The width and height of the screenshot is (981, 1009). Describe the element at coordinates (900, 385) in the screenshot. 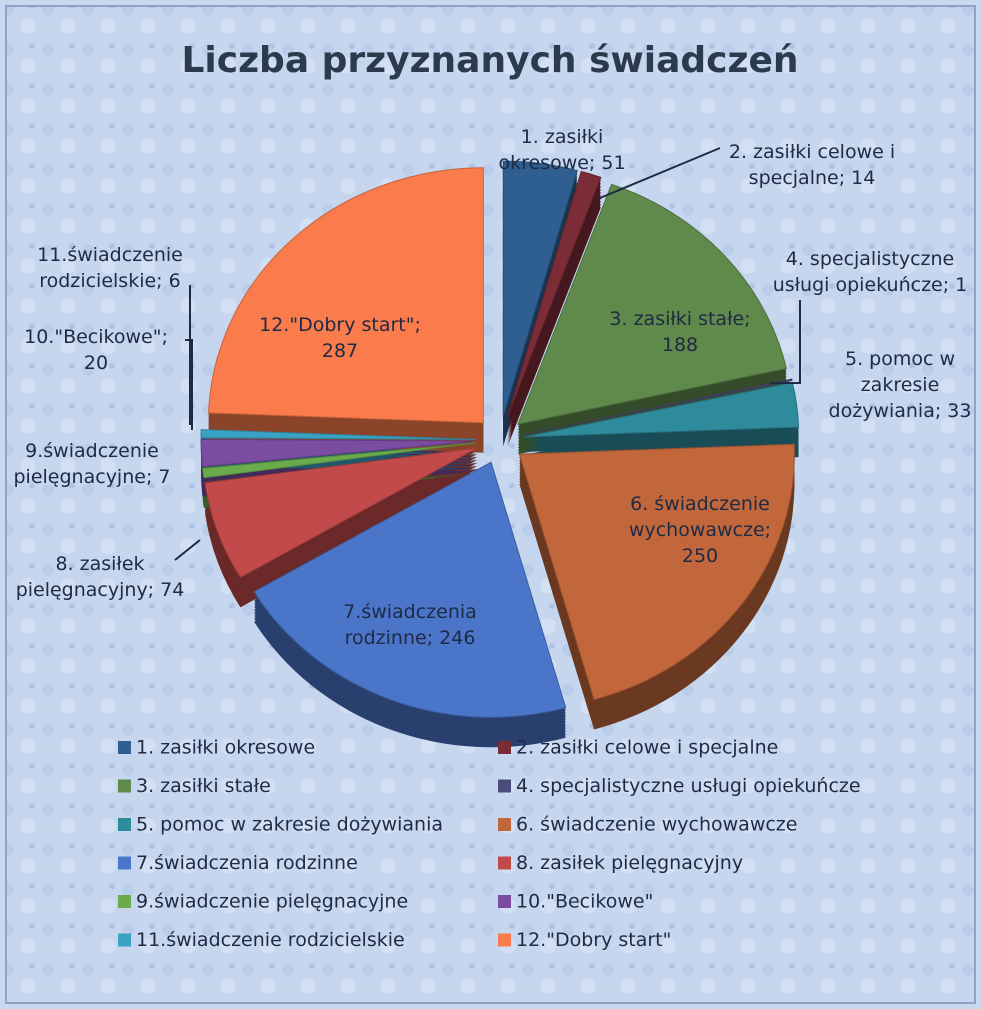

I see `data-label: 5. pomoc w zakresie dożywiania; 33` at that location.